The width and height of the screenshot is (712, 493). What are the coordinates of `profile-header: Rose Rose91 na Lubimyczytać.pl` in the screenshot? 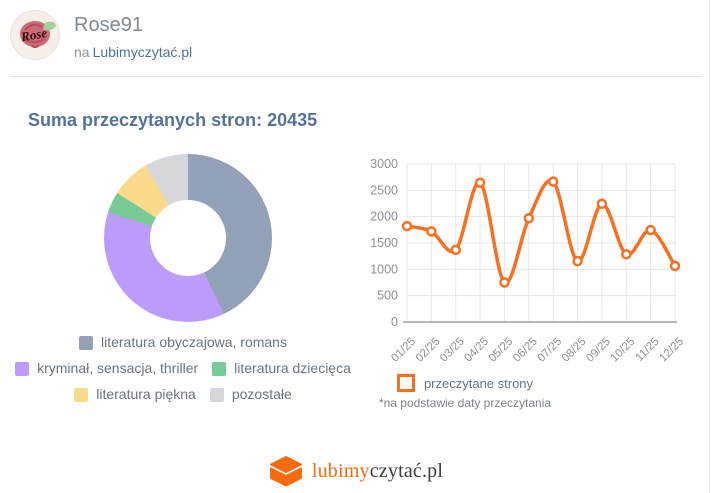 It's located at (101, 35).